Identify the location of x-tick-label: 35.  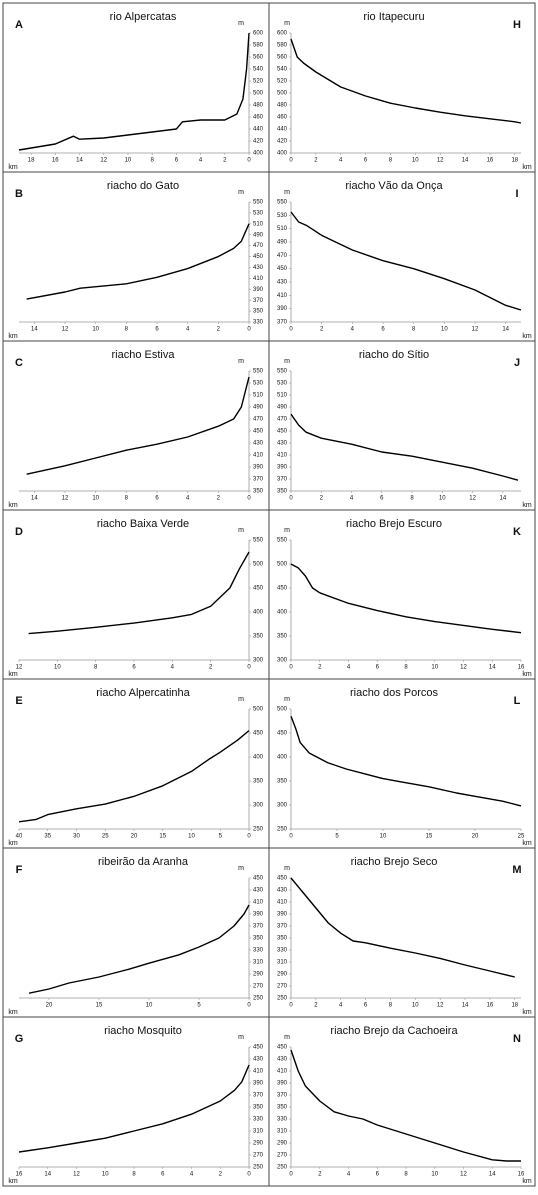
(47, 837).